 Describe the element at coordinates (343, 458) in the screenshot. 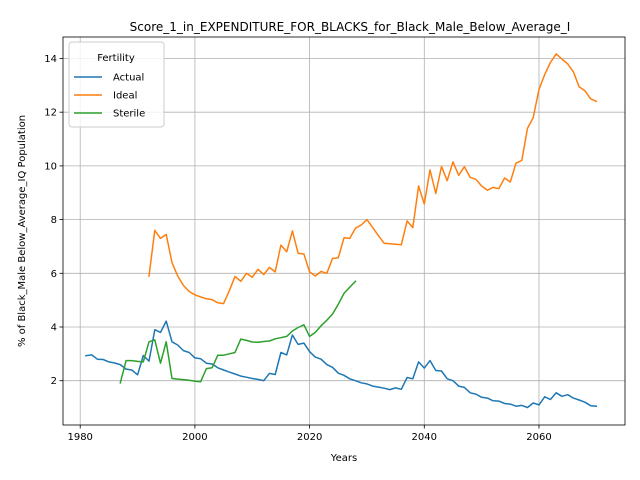

I see `x-axis-label: Years` at that location.